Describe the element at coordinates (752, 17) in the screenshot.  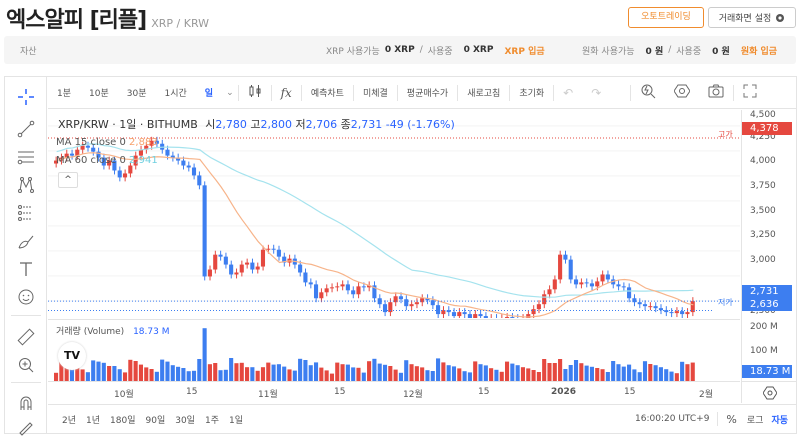
I see `screen-settings-button: 거래화면 설정` at that location.